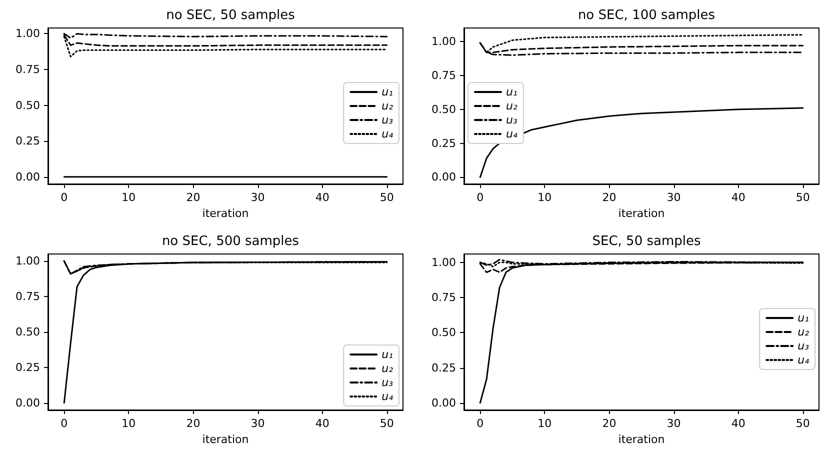  I want to click on chart-title: no SEC, 50 samples, so click(231, 15).